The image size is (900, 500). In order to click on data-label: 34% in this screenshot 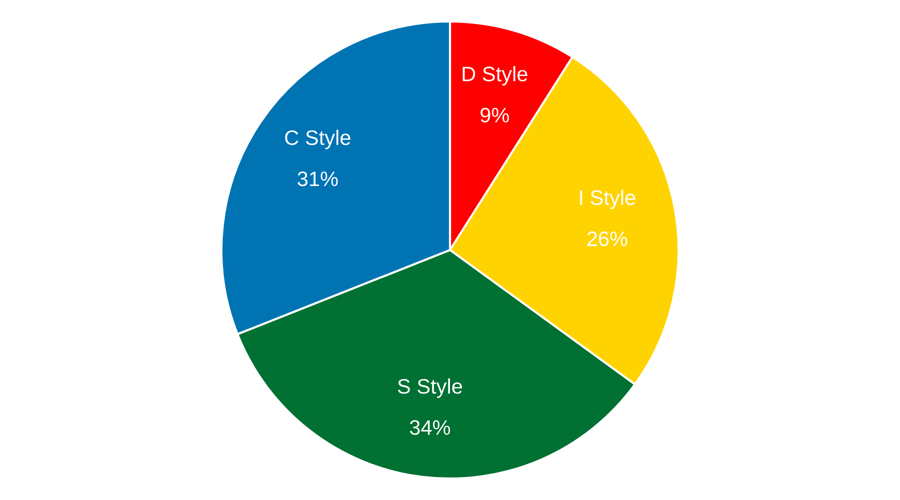, I will do `click(430, 427)`.